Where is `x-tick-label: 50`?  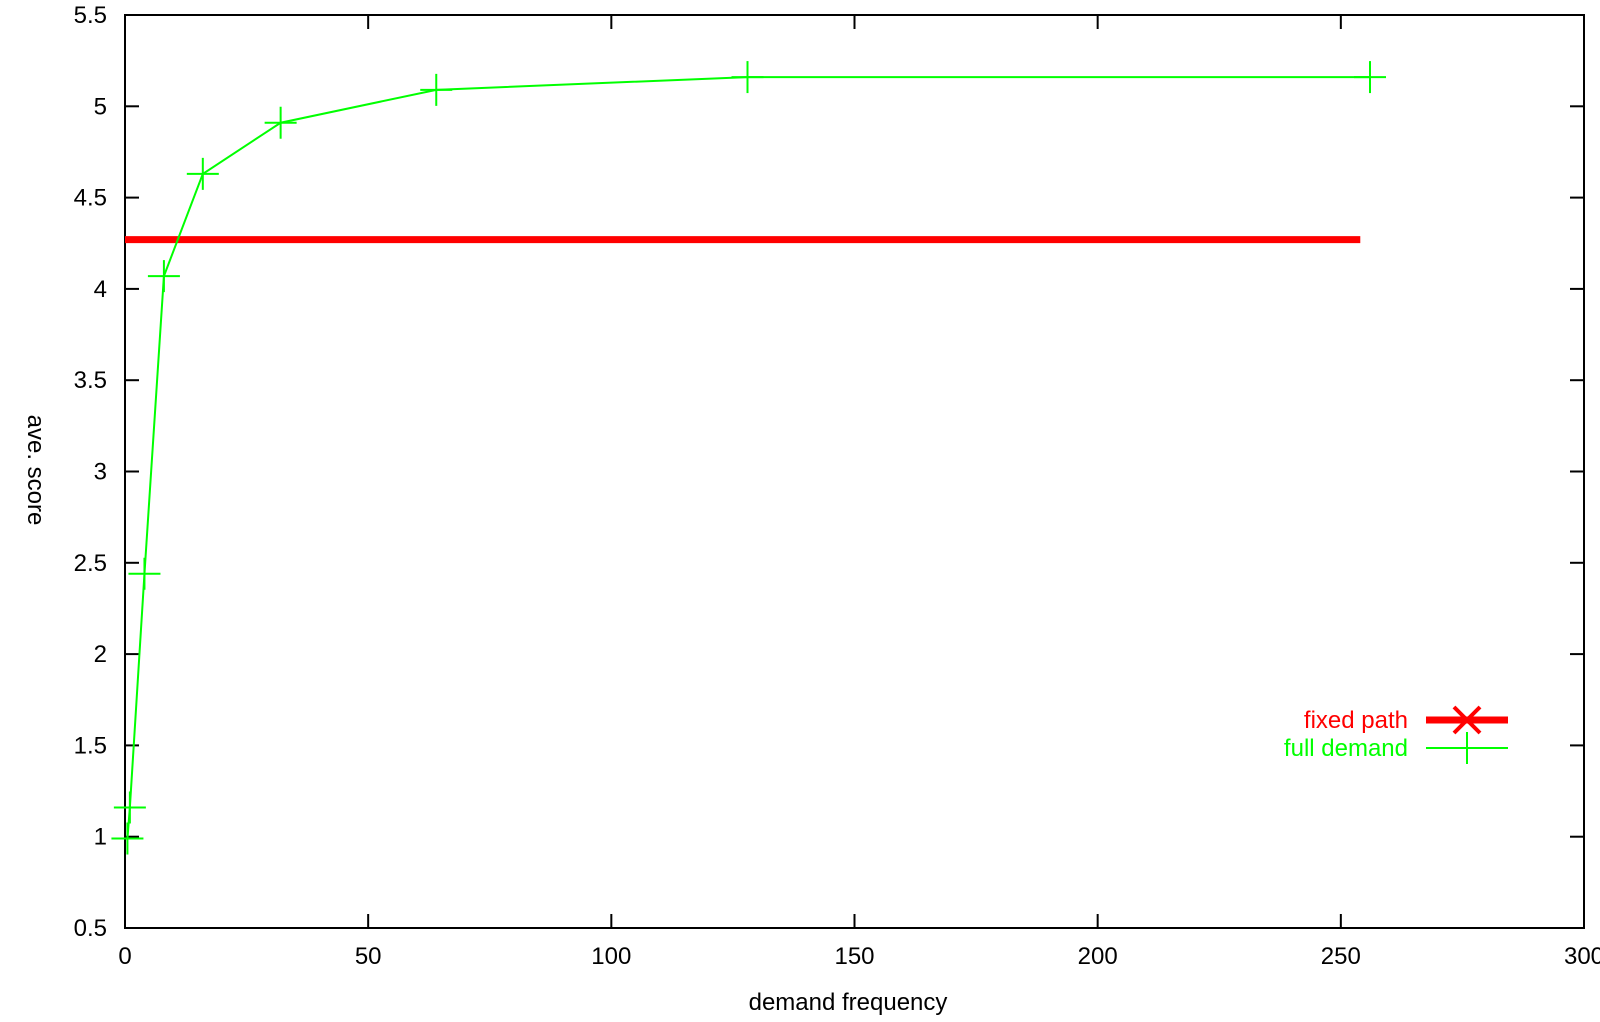
x-tick-label: 50 is located at coordinates (368, 956).